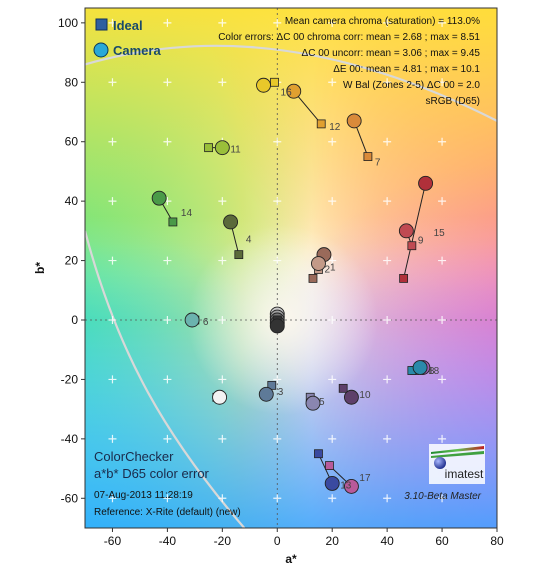  I want to click on patch-label-16: 16, so click(287, 92).